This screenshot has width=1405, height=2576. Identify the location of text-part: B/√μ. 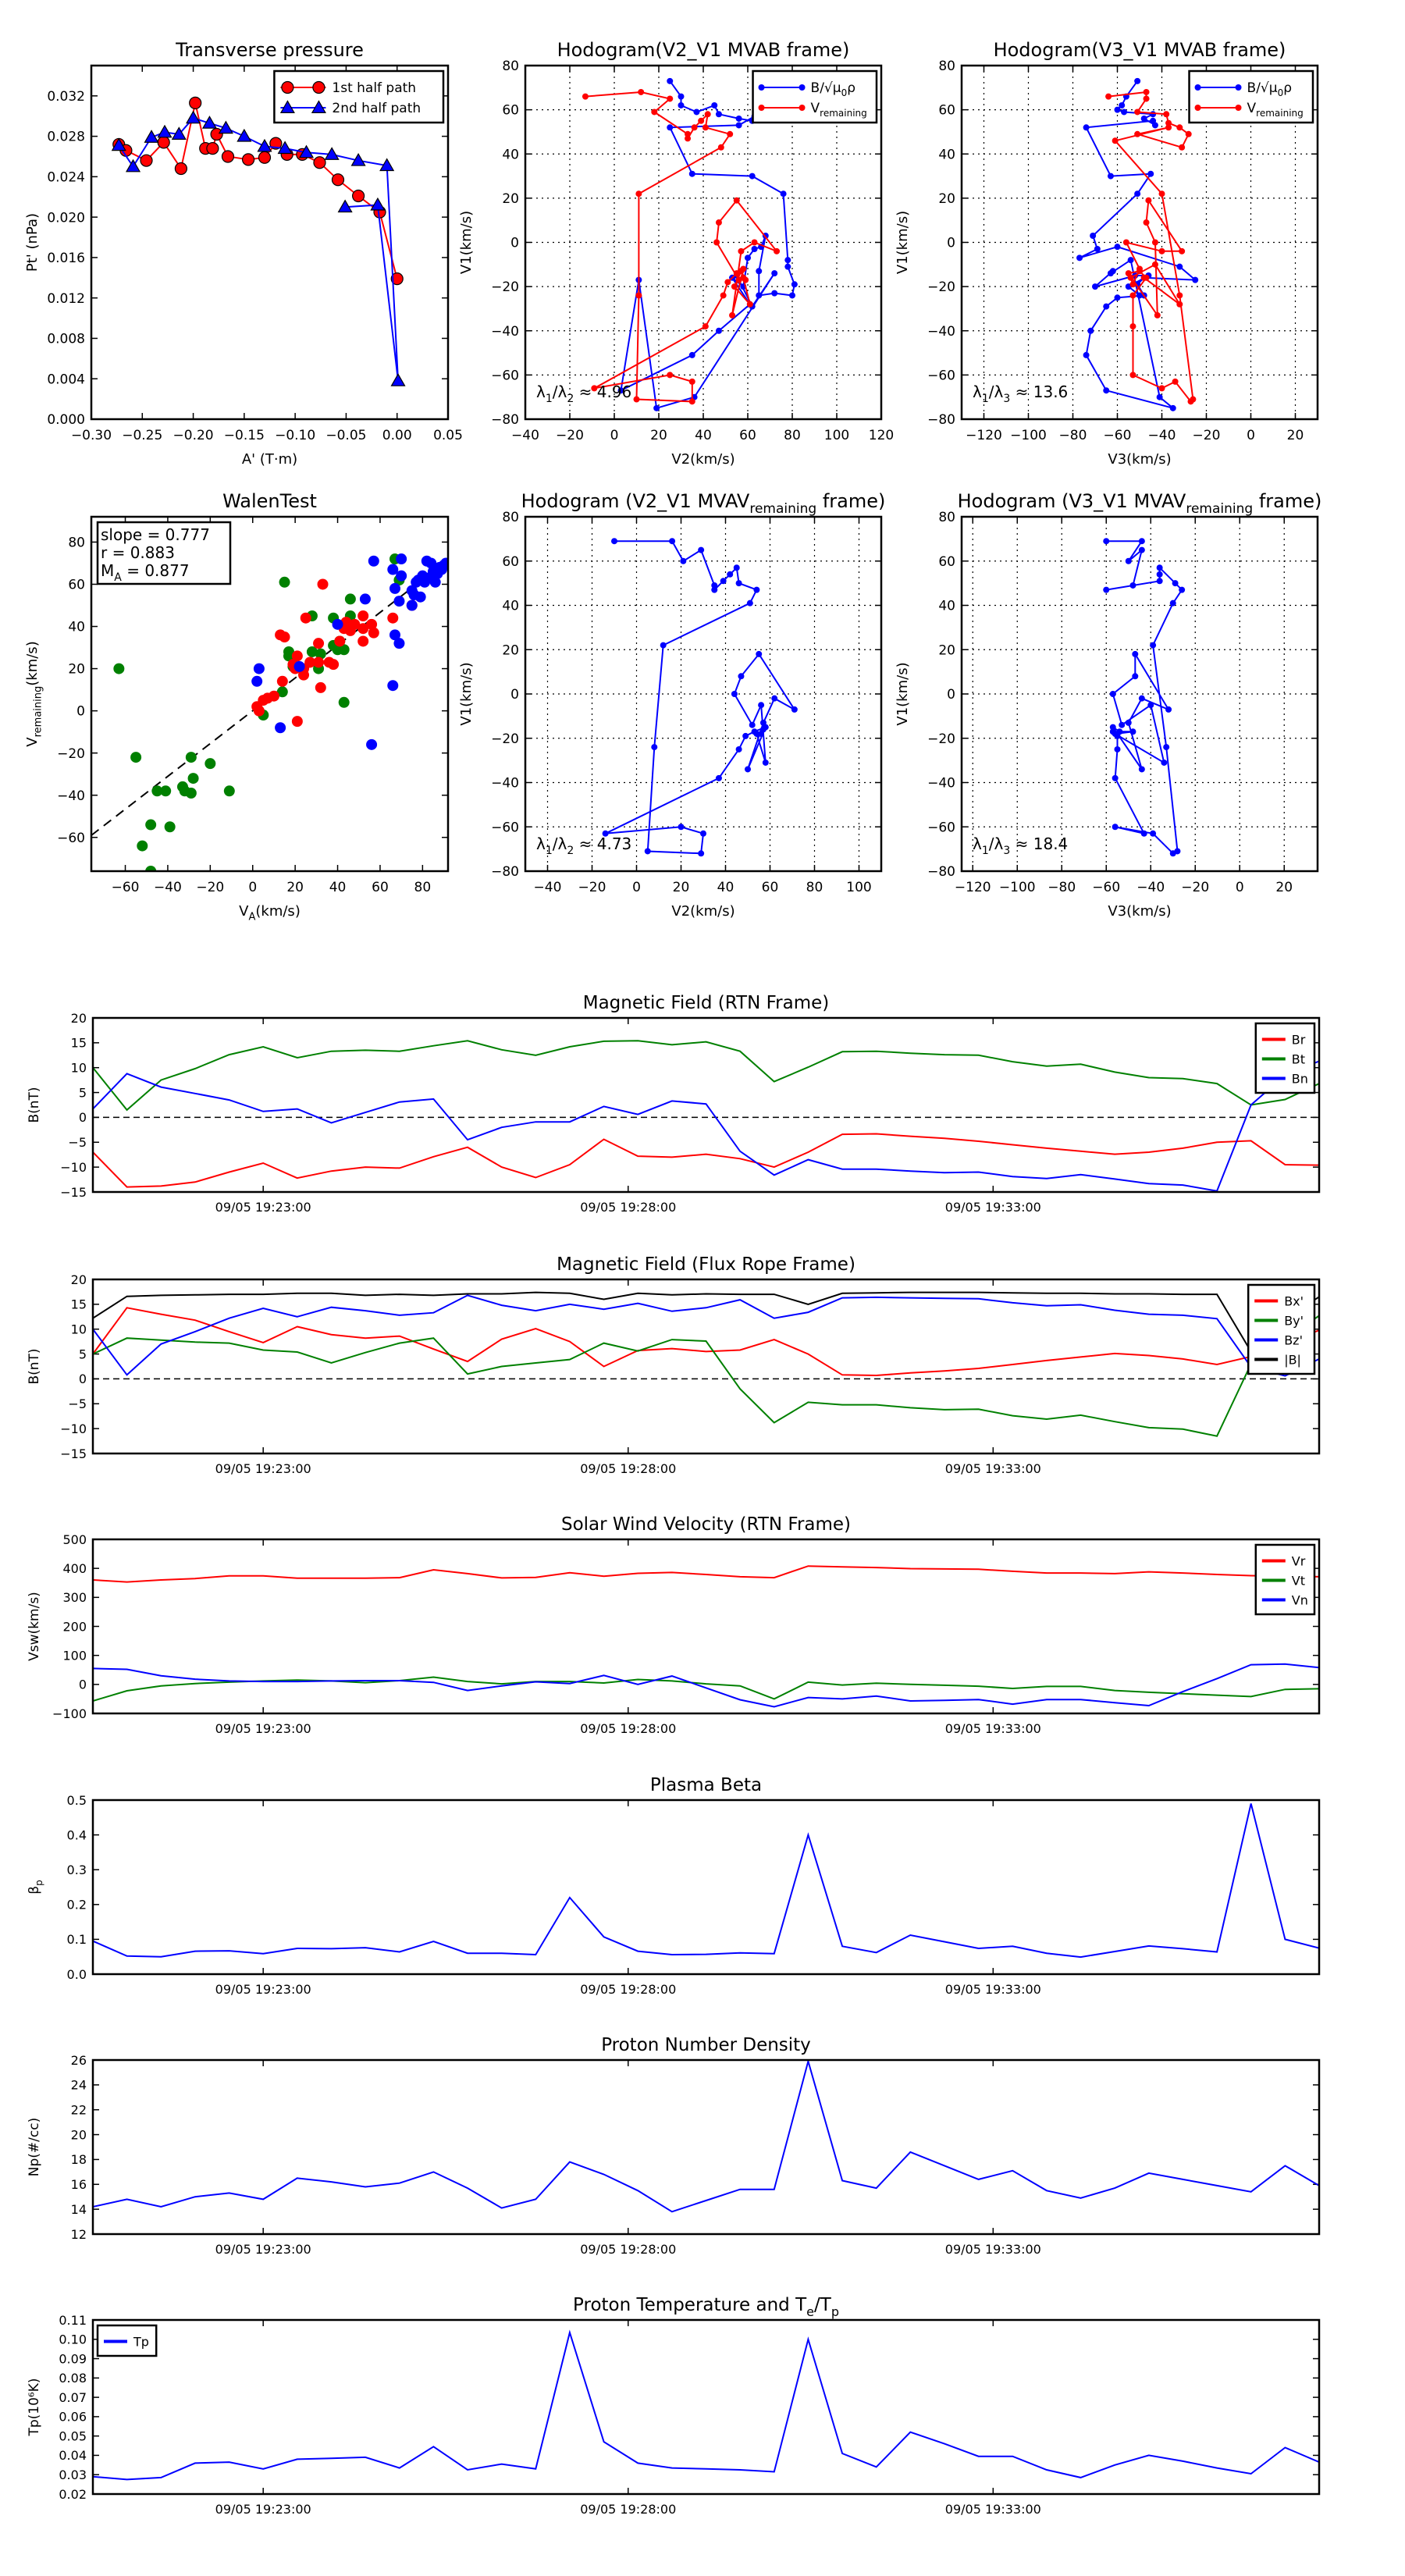
(826, 88).